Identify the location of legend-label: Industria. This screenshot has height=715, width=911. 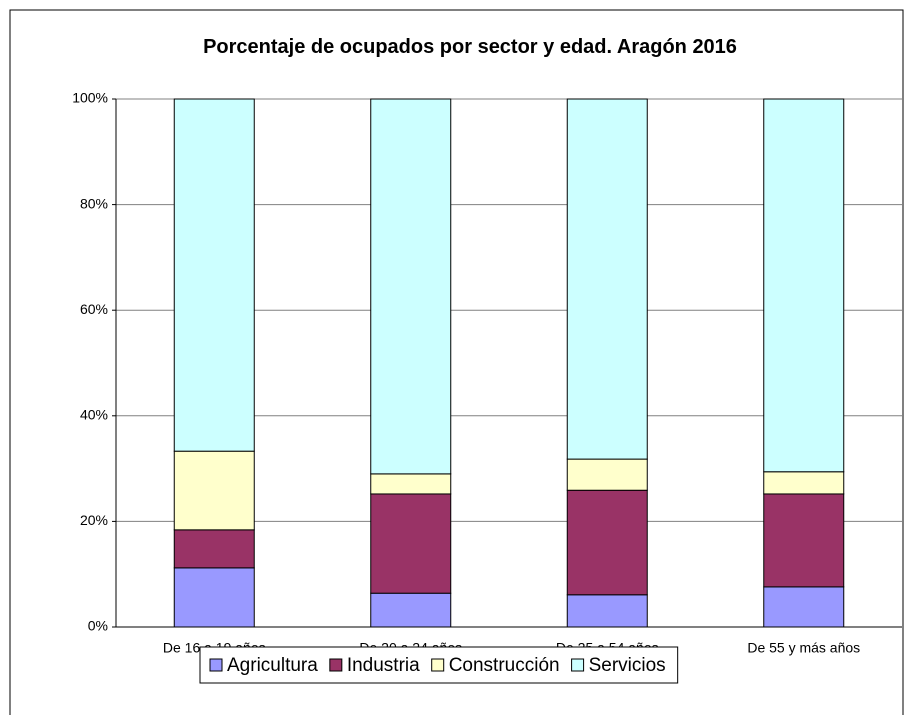
(383, 665).